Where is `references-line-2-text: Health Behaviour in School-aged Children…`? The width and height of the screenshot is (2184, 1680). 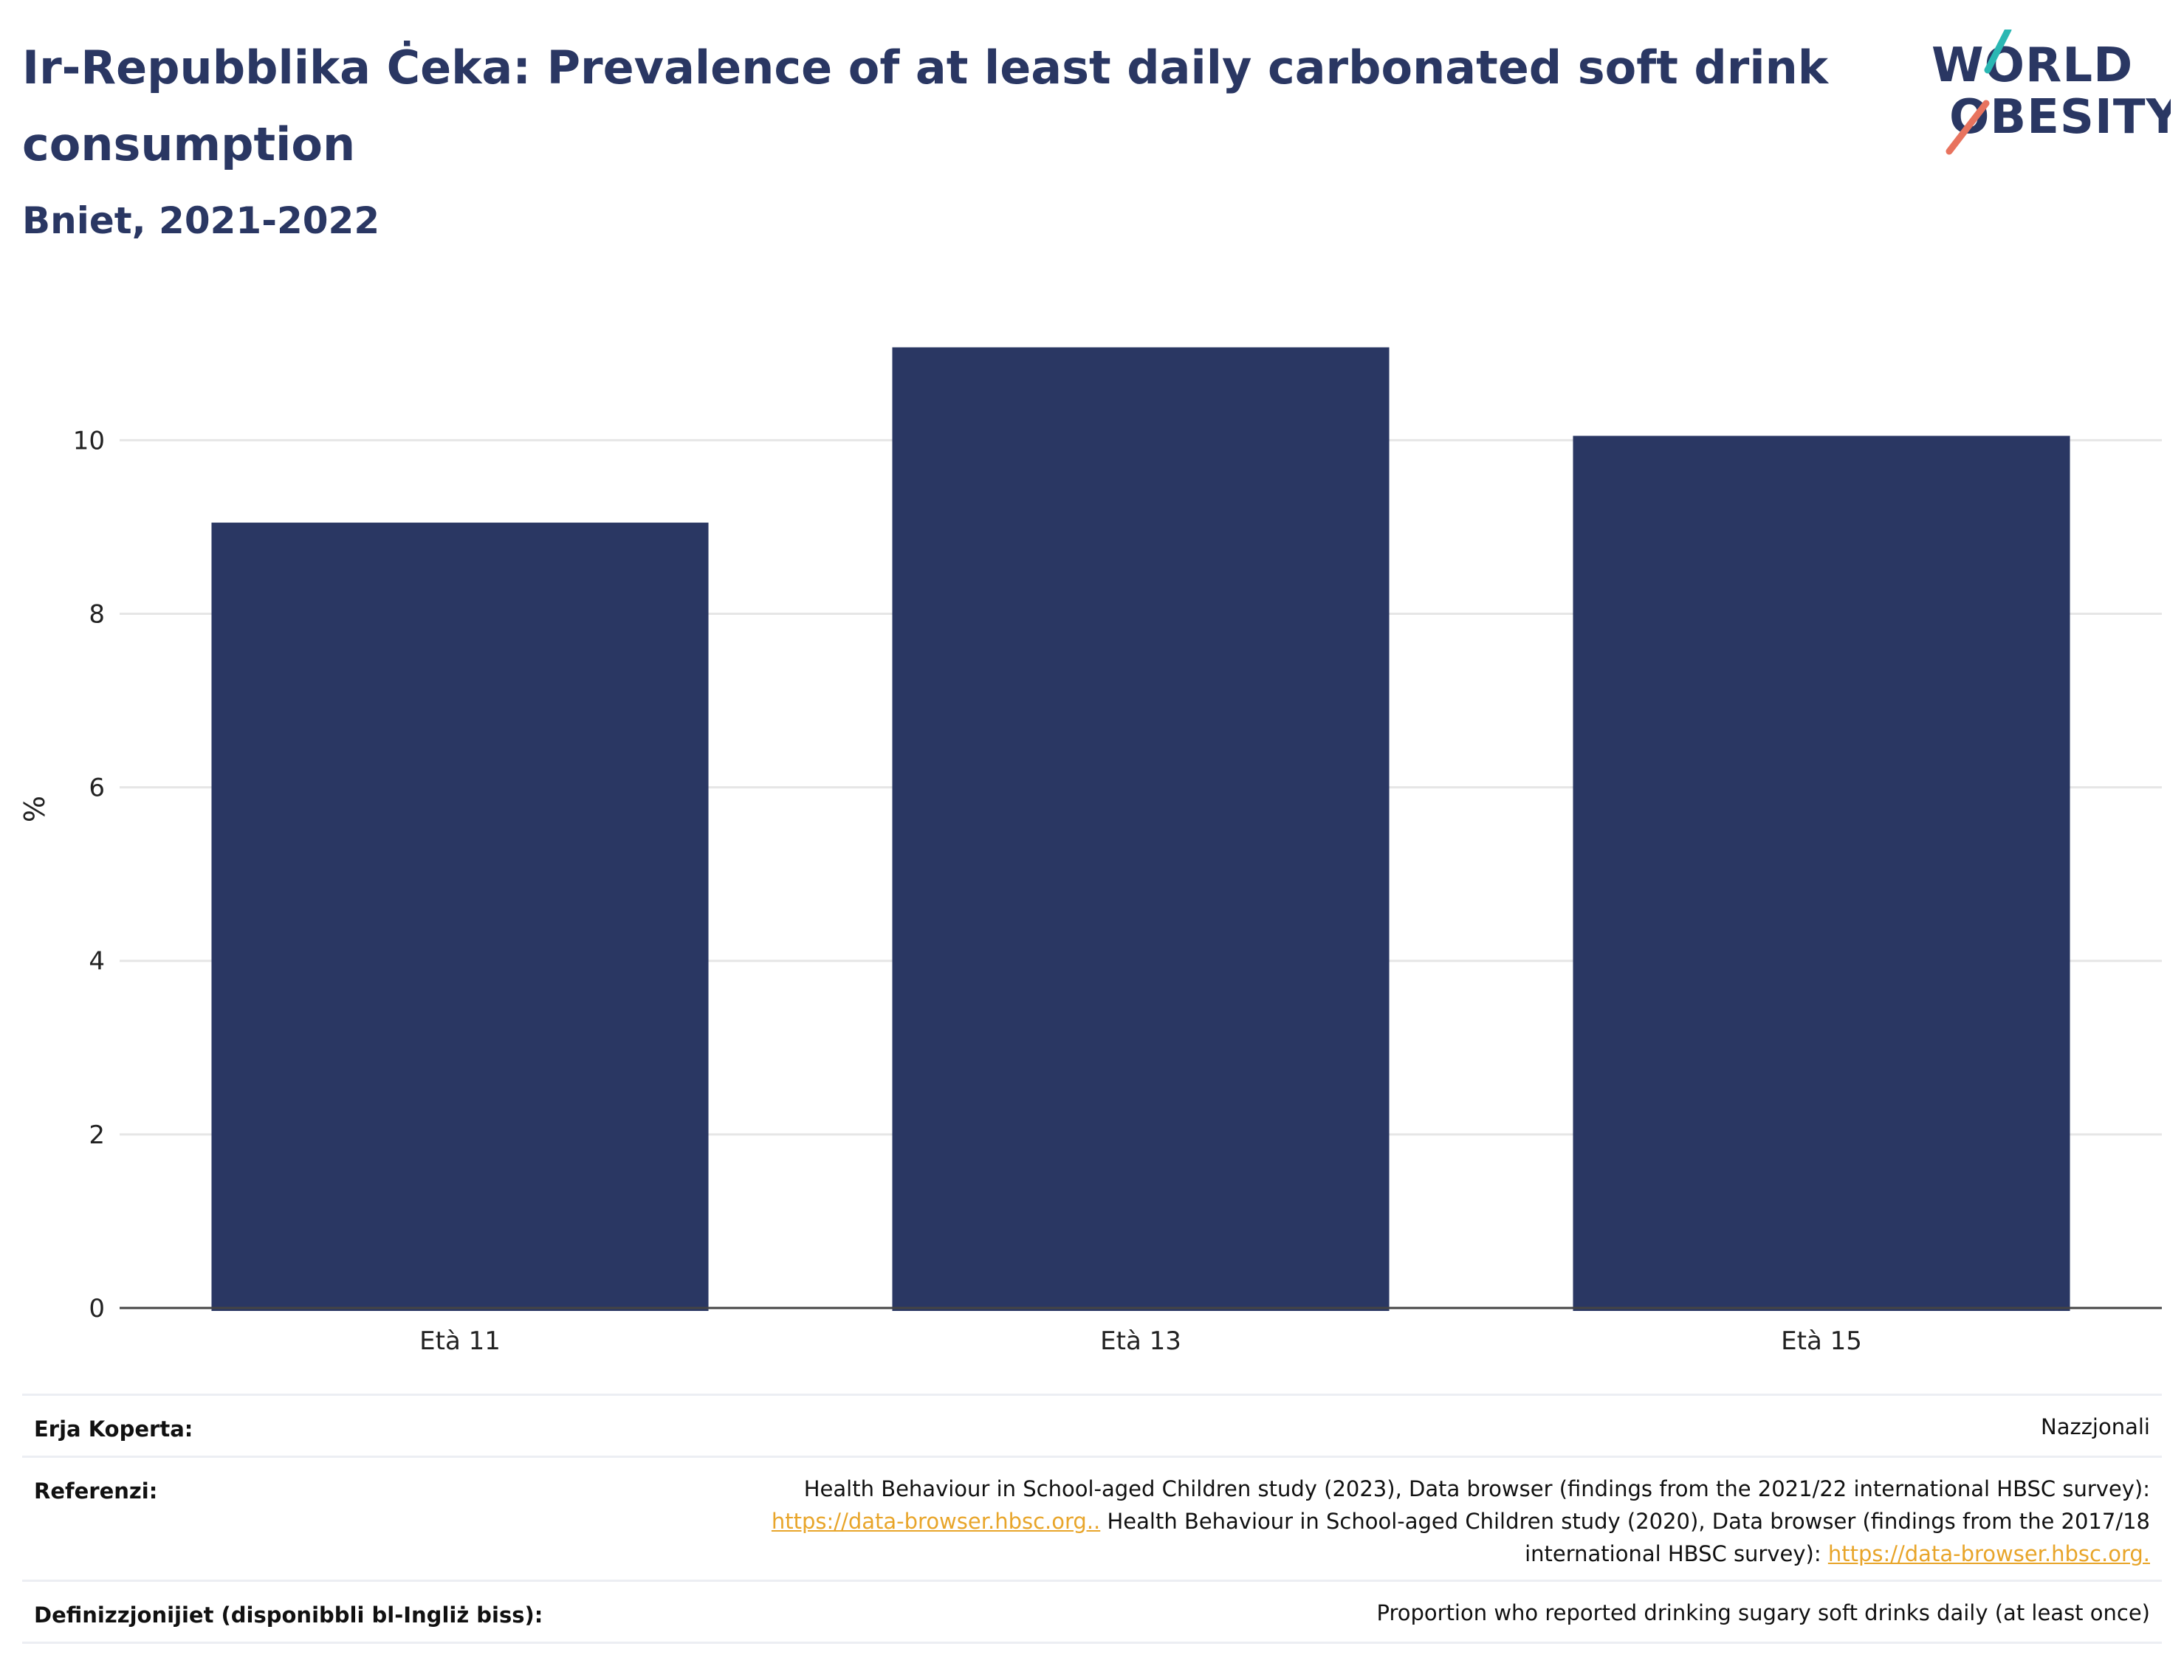 references-line-2-text: Health Behaviour in School-aged Children… is located at coordinates (1625, 1522).